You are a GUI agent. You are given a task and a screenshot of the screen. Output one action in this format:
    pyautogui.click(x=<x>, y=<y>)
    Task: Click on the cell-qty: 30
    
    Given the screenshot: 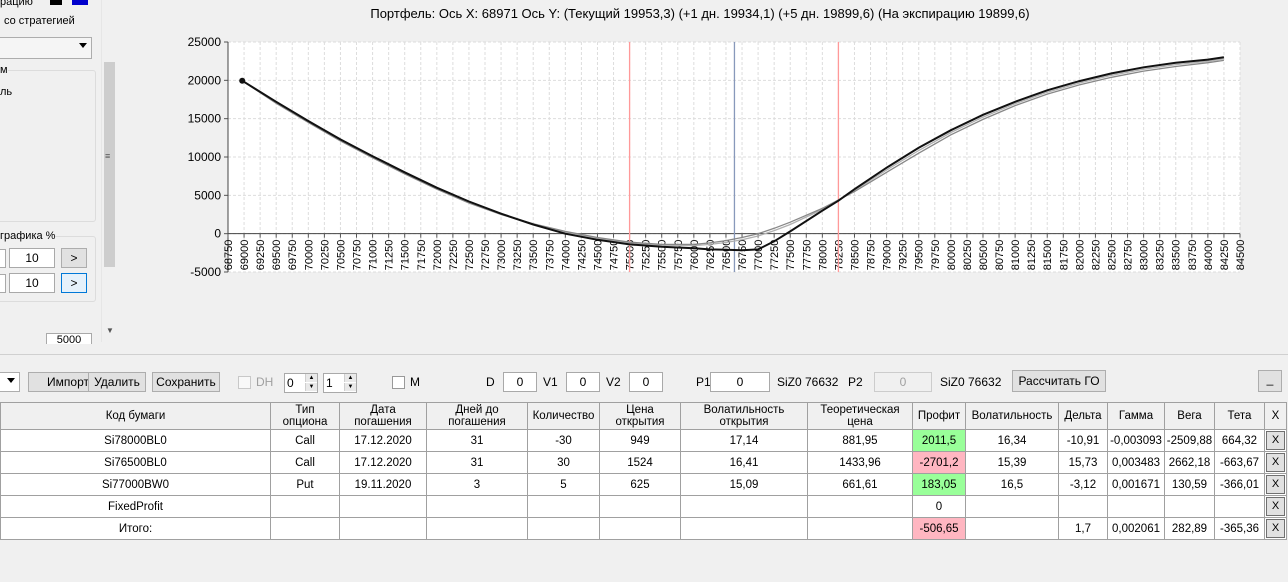 What is the action you would take?
    pyautogui.click(x=563, y=462)
    